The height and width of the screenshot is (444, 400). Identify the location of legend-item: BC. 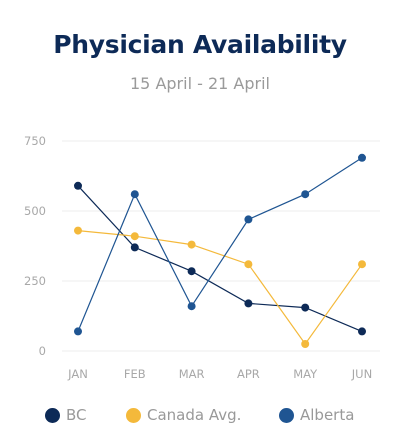
(66, 415).